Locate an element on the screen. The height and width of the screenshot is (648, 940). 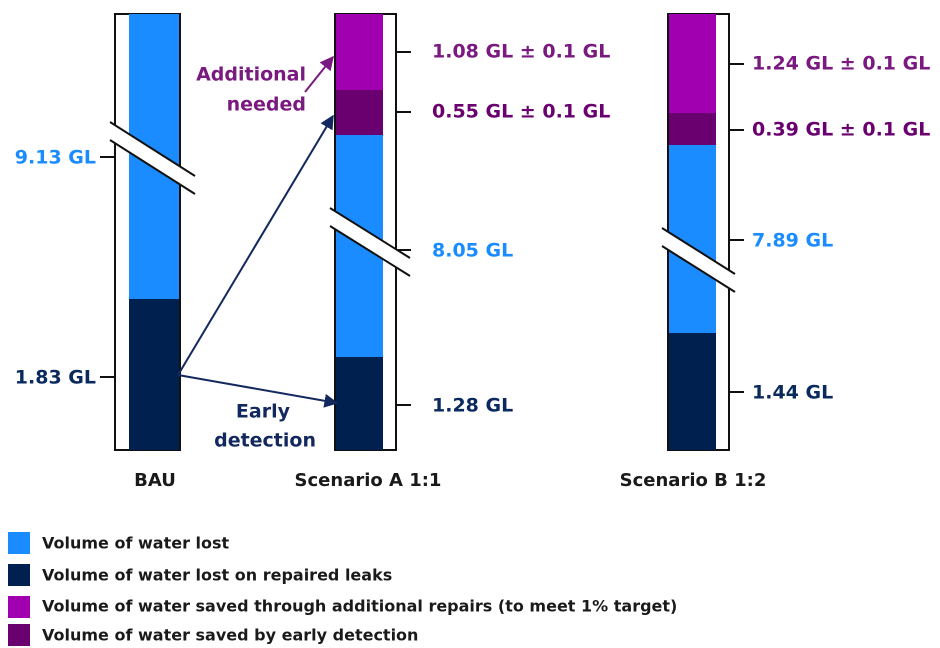
value-label: 1.28 GL is located at coordinates (472, 406).